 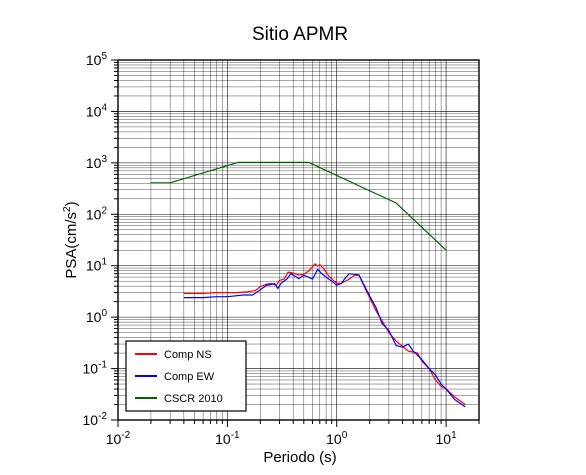 I want to click on x-tick-label: 10¹, so click(x=447, y=438).